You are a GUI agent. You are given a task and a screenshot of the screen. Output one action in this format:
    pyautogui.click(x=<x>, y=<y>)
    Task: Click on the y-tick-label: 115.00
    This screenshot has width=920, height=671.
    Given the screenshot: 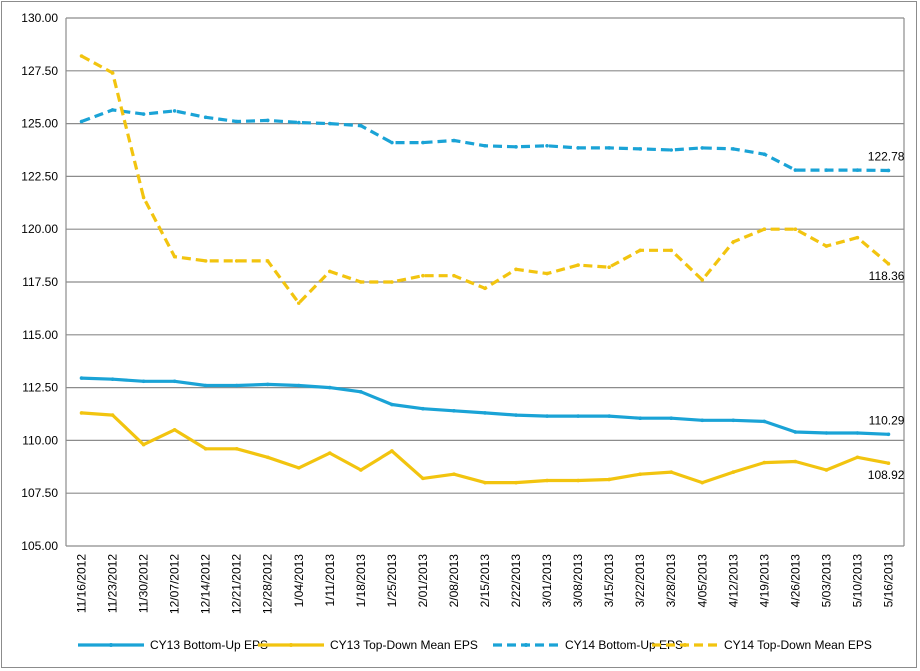 What is the action you would take?
    pyautogui.click(x=40, y=335)
    